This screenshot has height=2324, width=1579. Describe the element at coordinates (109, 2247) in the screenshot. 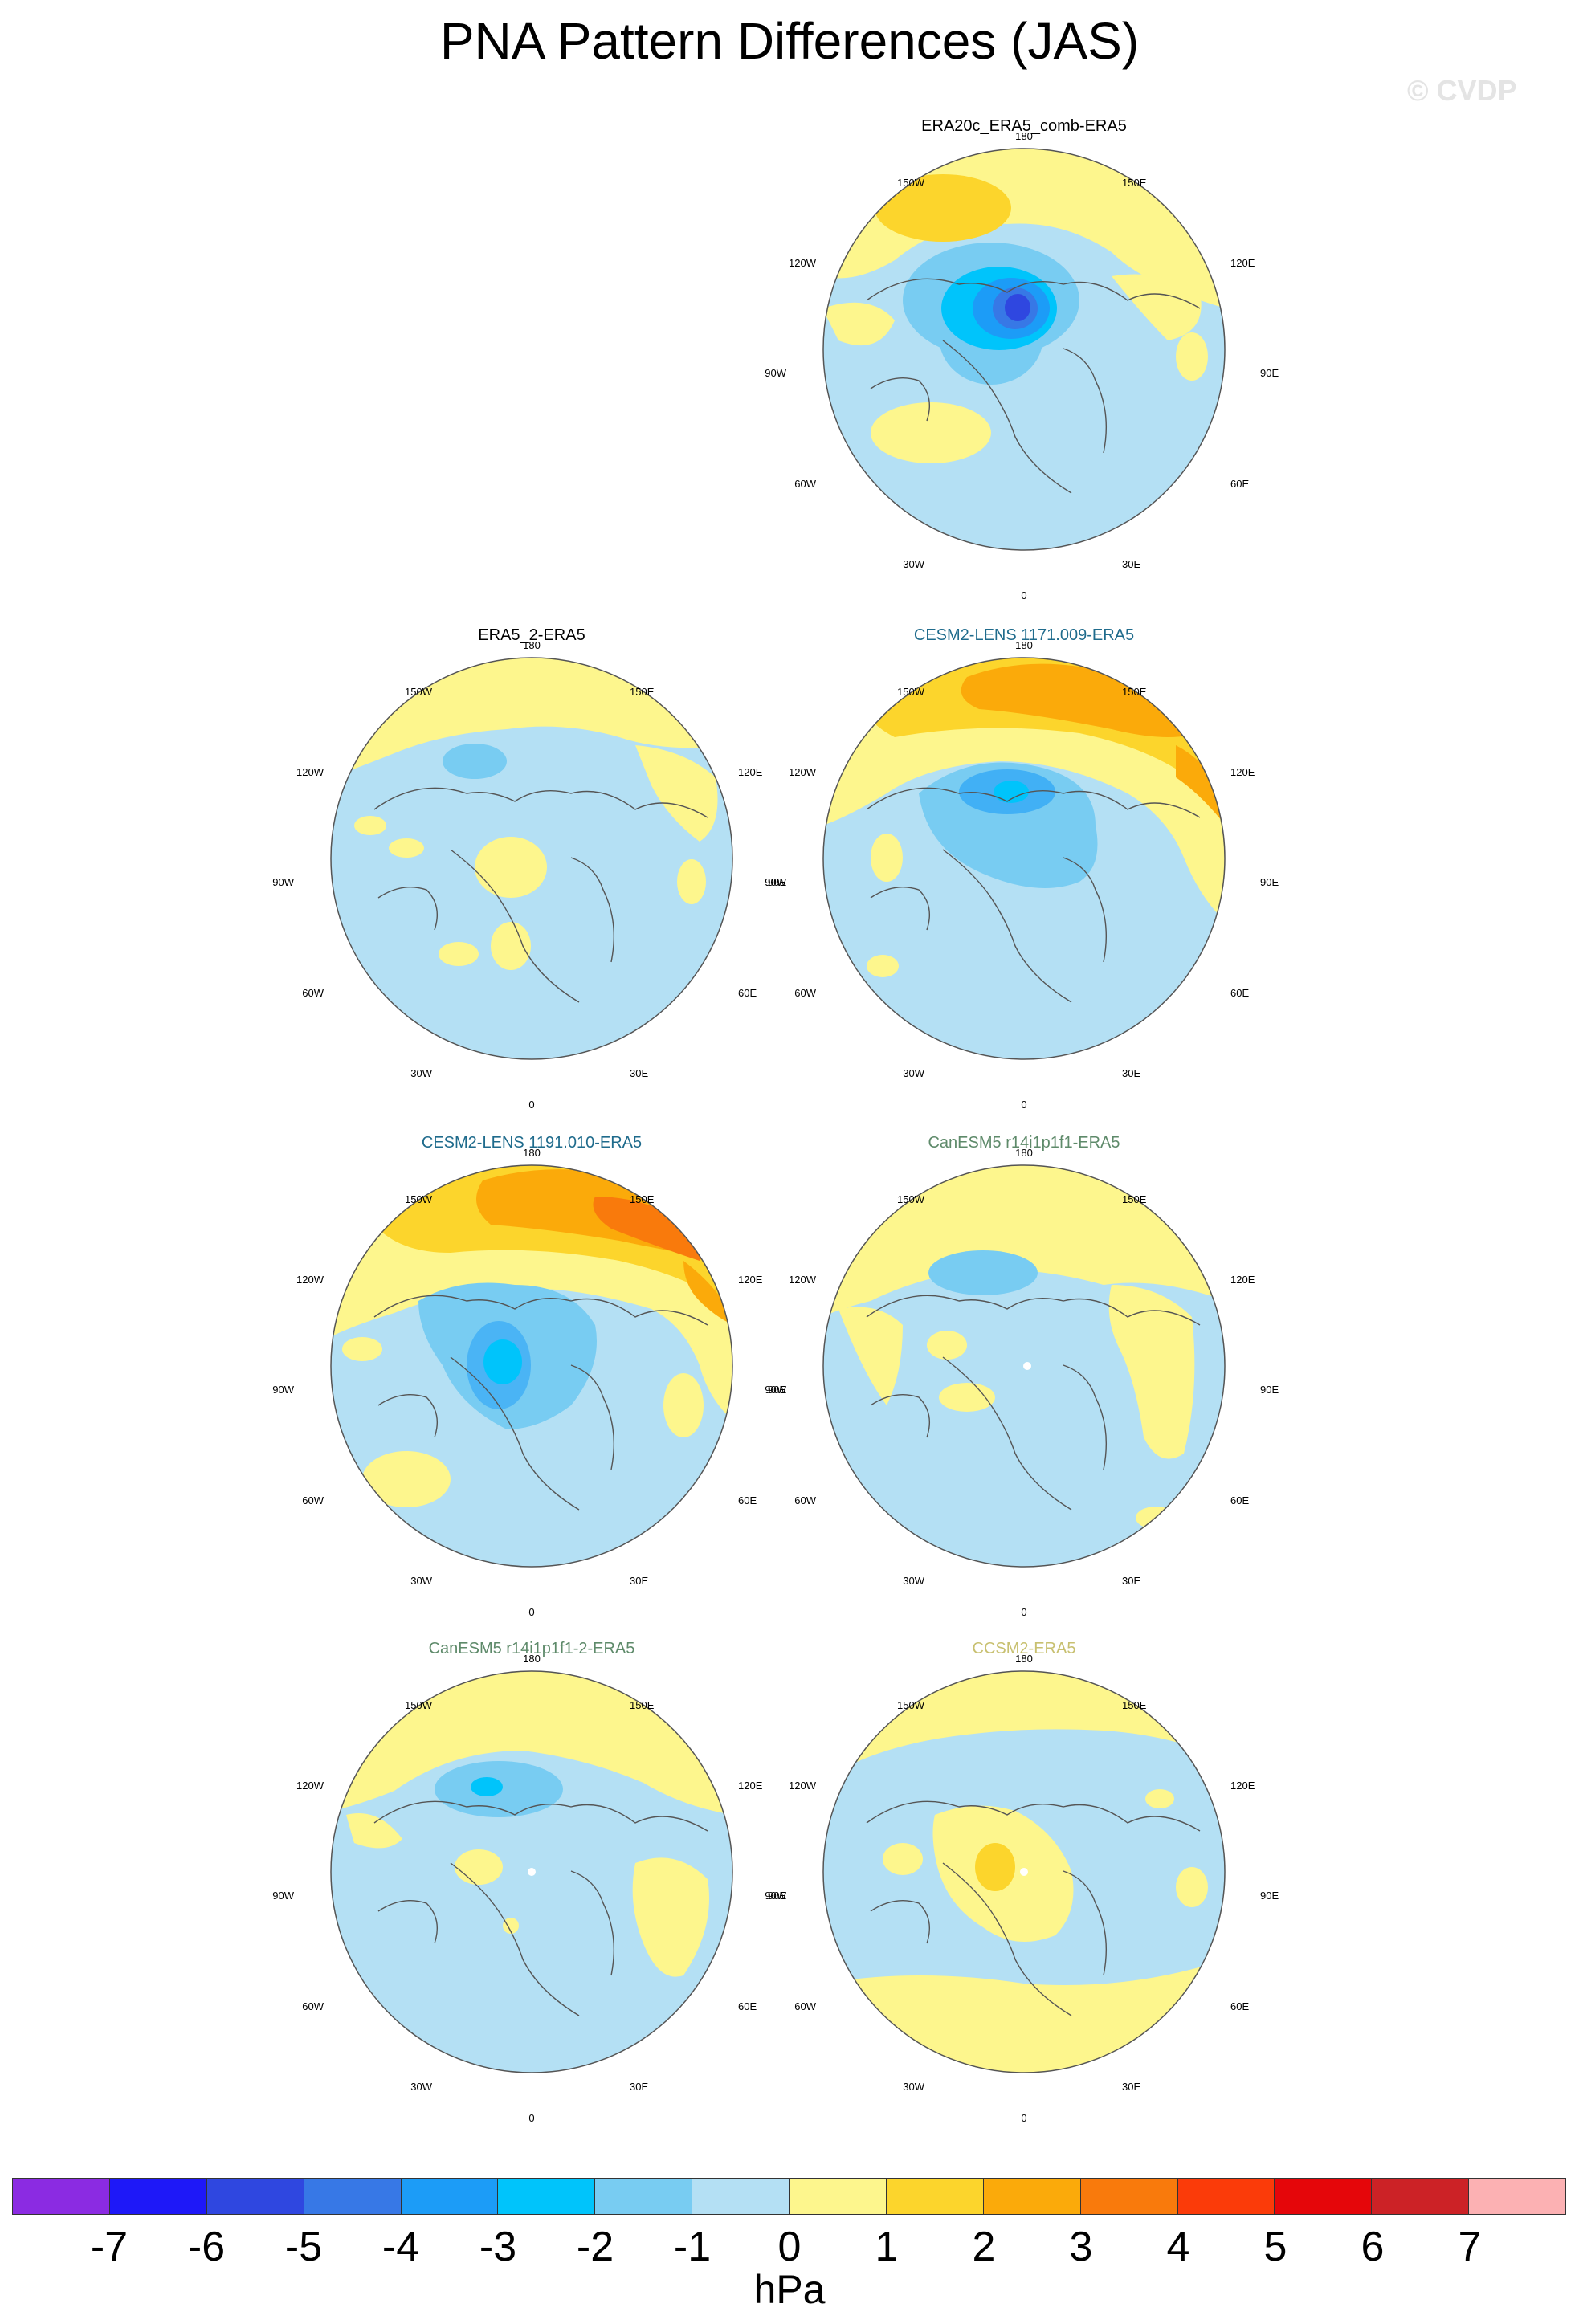

I see `colorbar-tick: -7` at that location.